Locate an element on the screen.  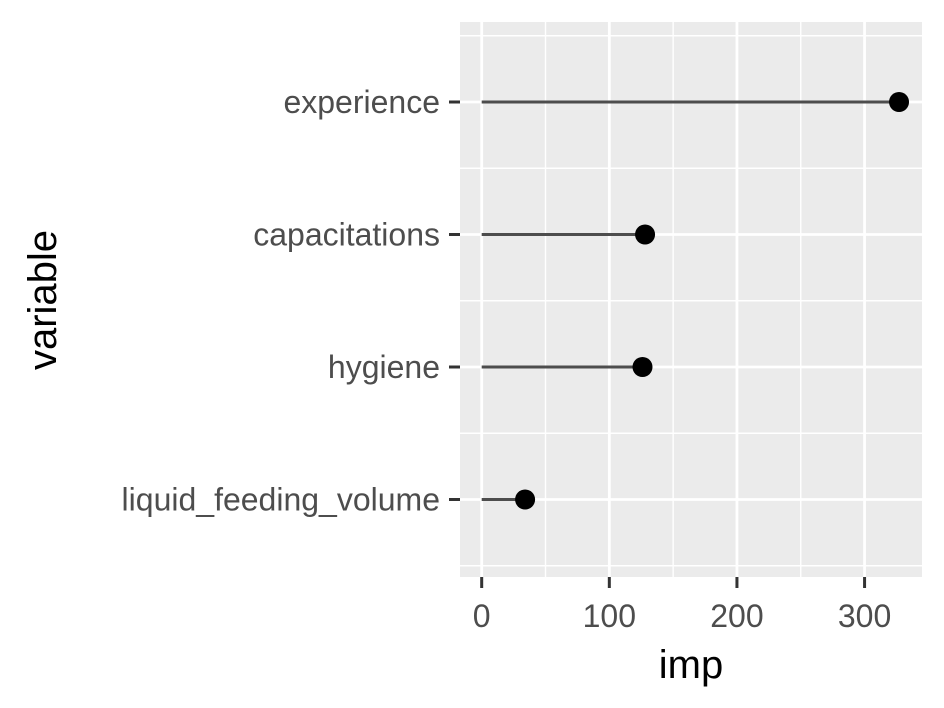
y-tick-label: hygiene is located at coordinates (384, 367).